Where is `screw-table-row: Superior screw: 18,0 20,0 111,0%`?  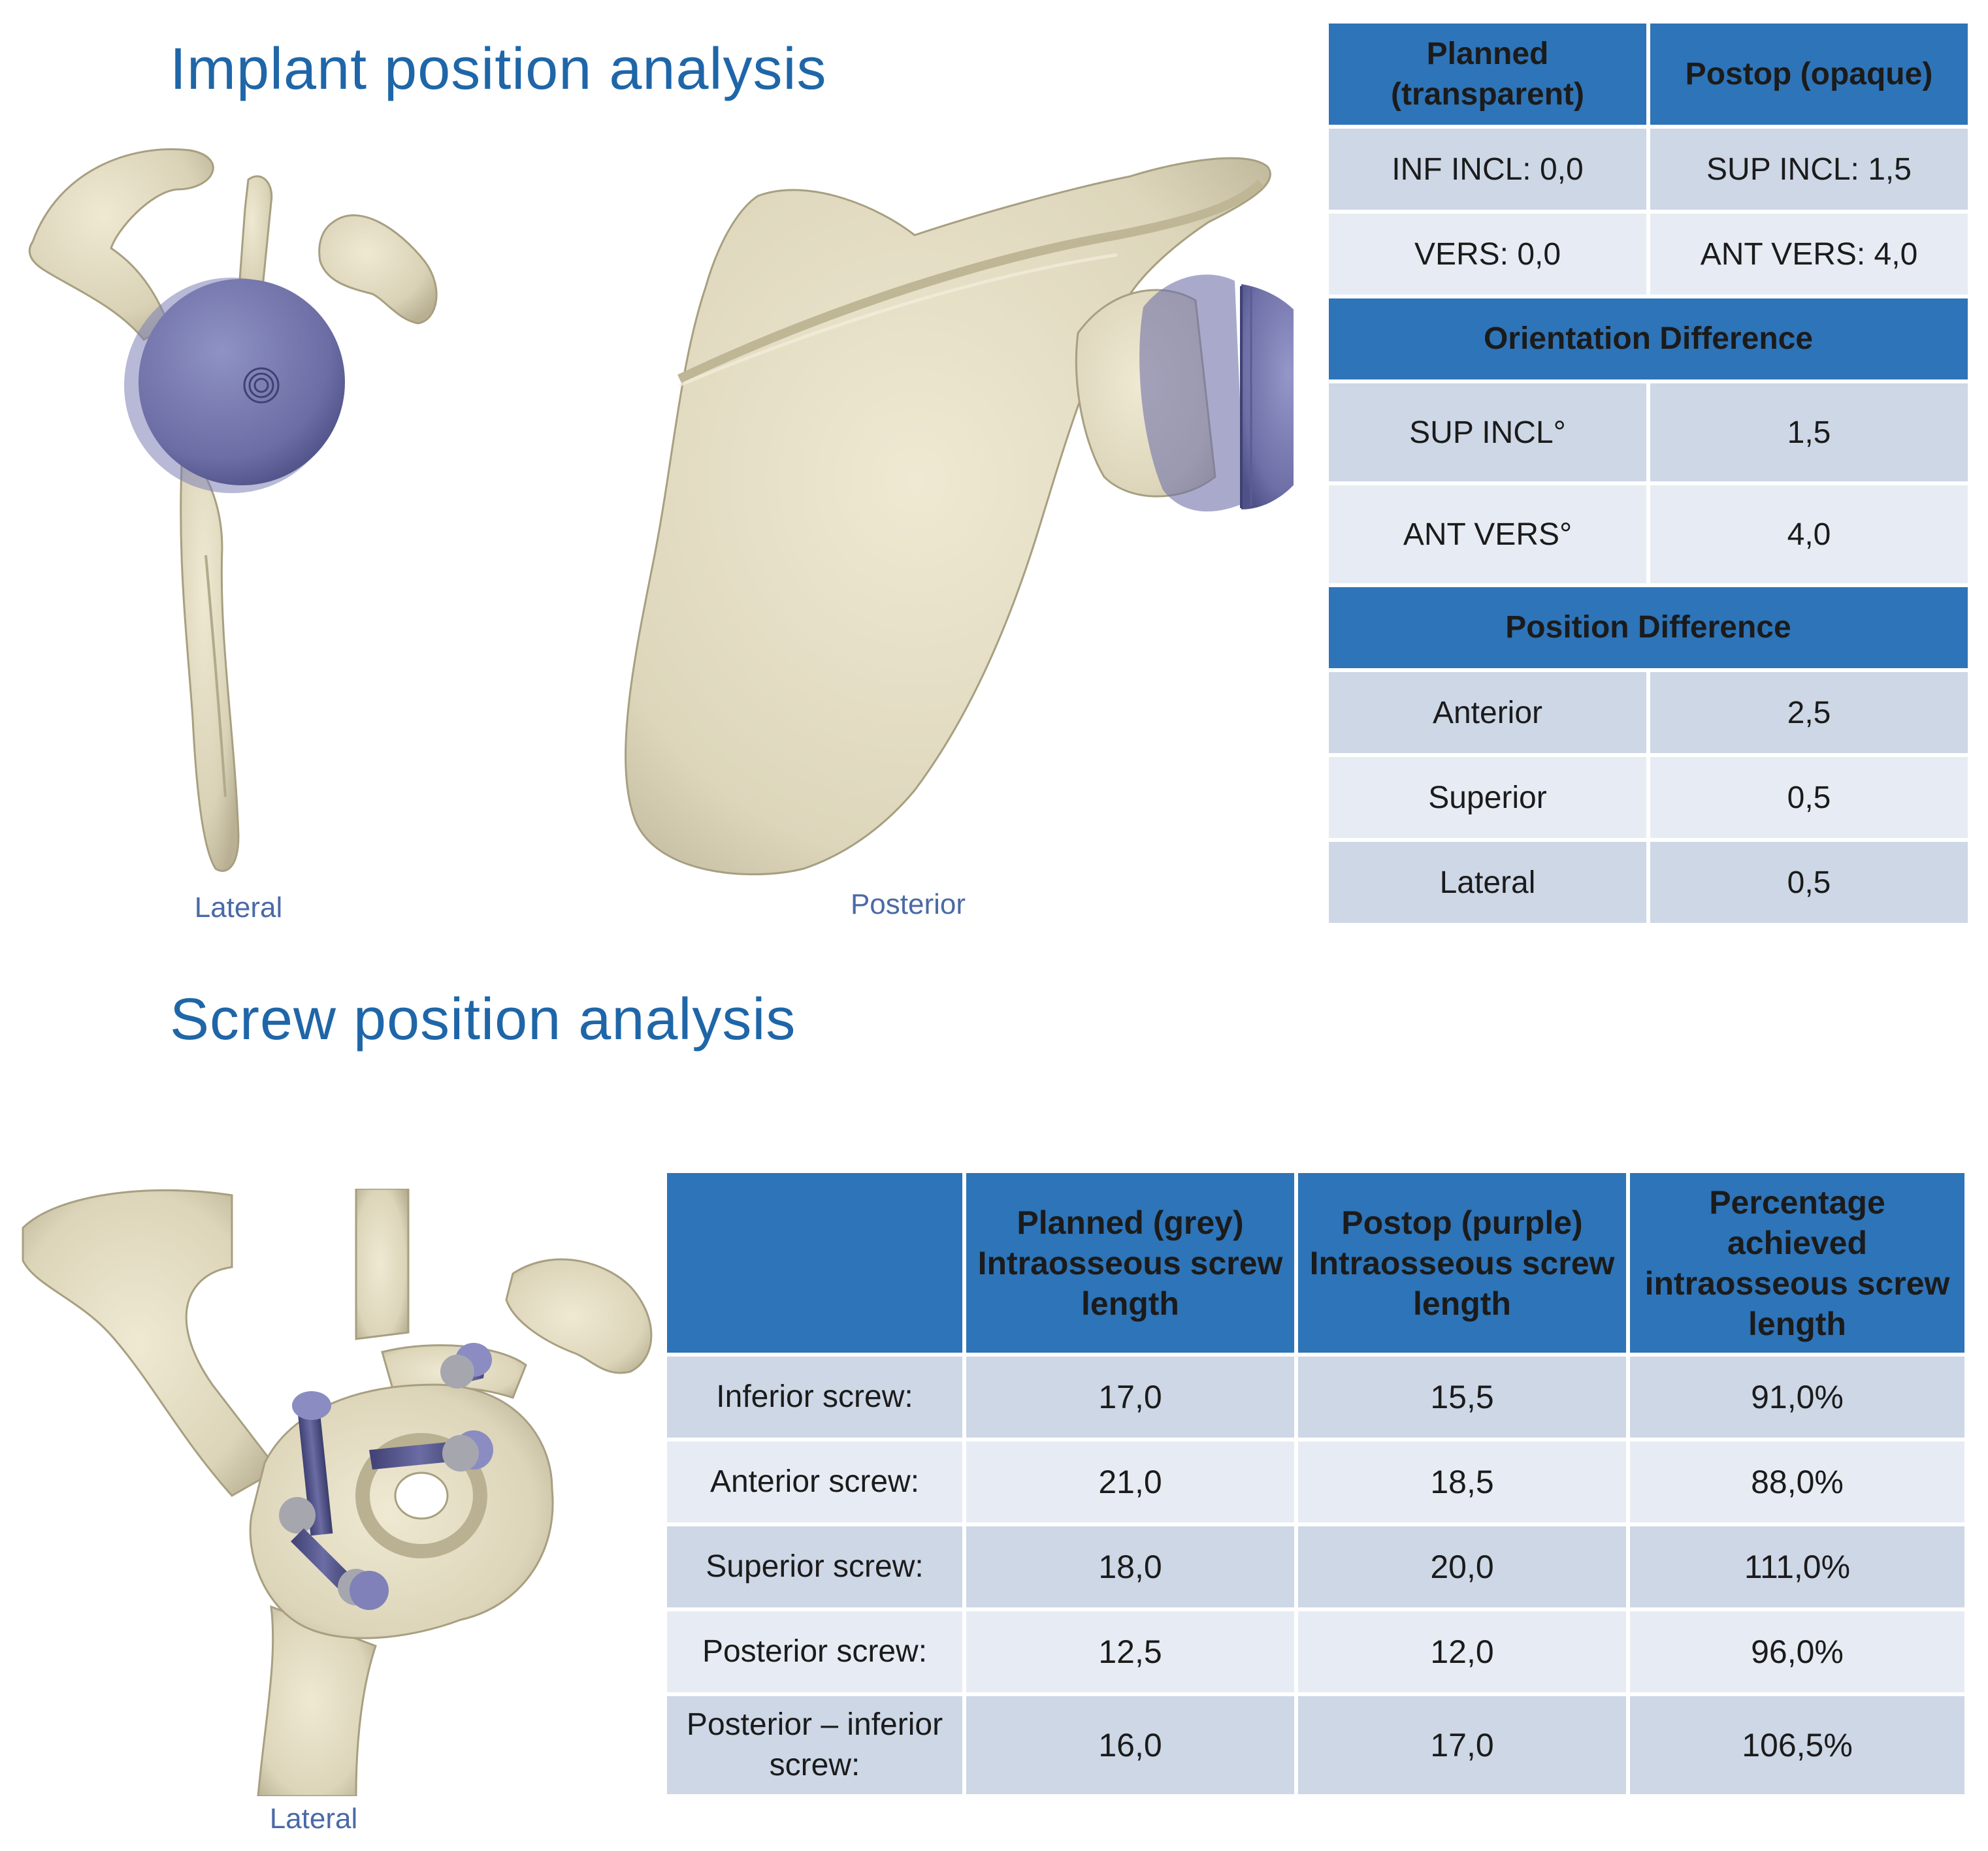 screw-table-row: Superior screw: 18,0 20,0 111,0% is located at coordinates (1315, 1566).